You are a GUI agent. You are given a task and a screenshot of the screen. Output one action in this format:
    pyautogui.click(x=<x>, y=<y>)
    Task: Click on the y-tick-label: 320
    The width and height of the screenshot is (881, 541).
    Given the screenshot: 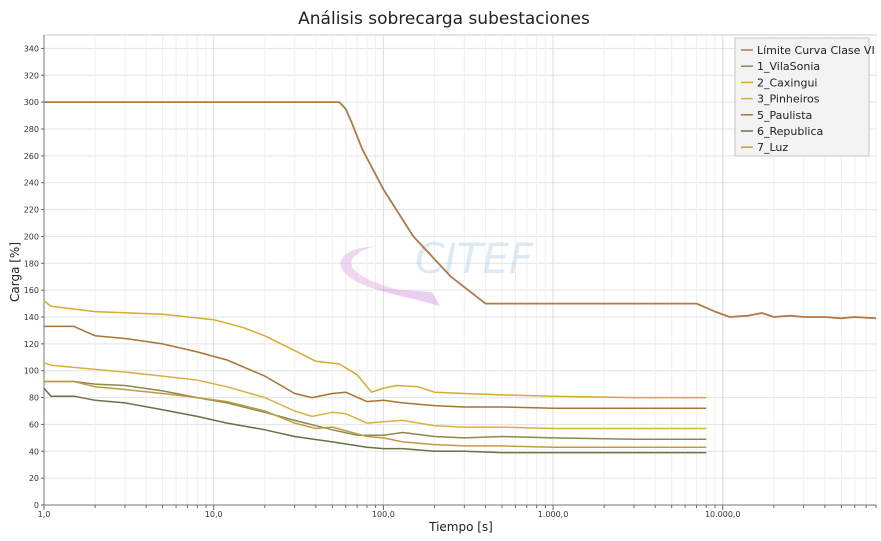 What is the action you would take?
    pyautogui.click(x=31, y=75)
    